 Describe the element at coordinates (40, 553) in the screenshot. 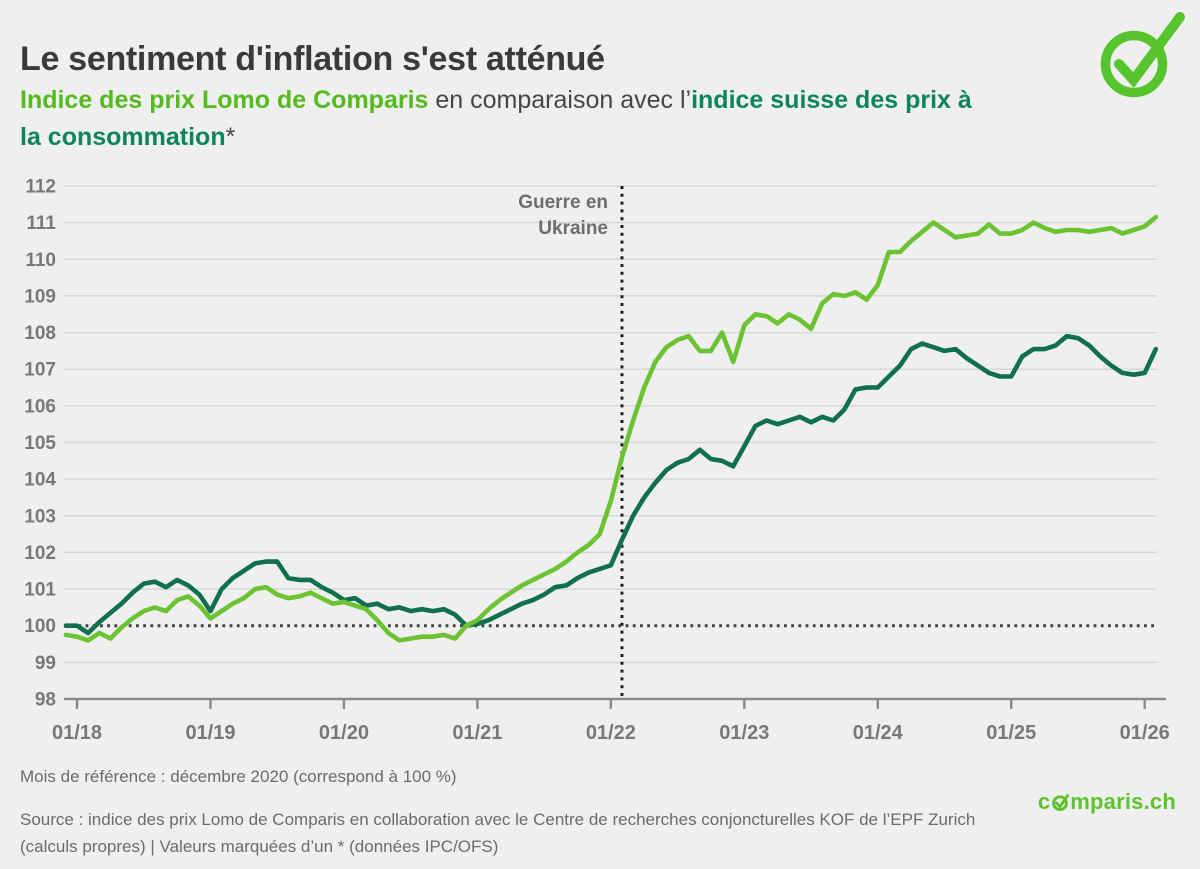

I see `y-axis-label: 102` at that location.